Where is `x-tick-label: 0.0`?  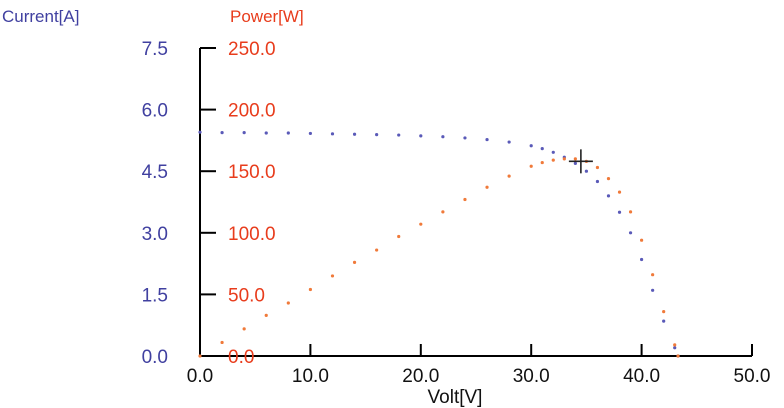
x-tick-label: 0.0 is located at coordinates (200, 376).